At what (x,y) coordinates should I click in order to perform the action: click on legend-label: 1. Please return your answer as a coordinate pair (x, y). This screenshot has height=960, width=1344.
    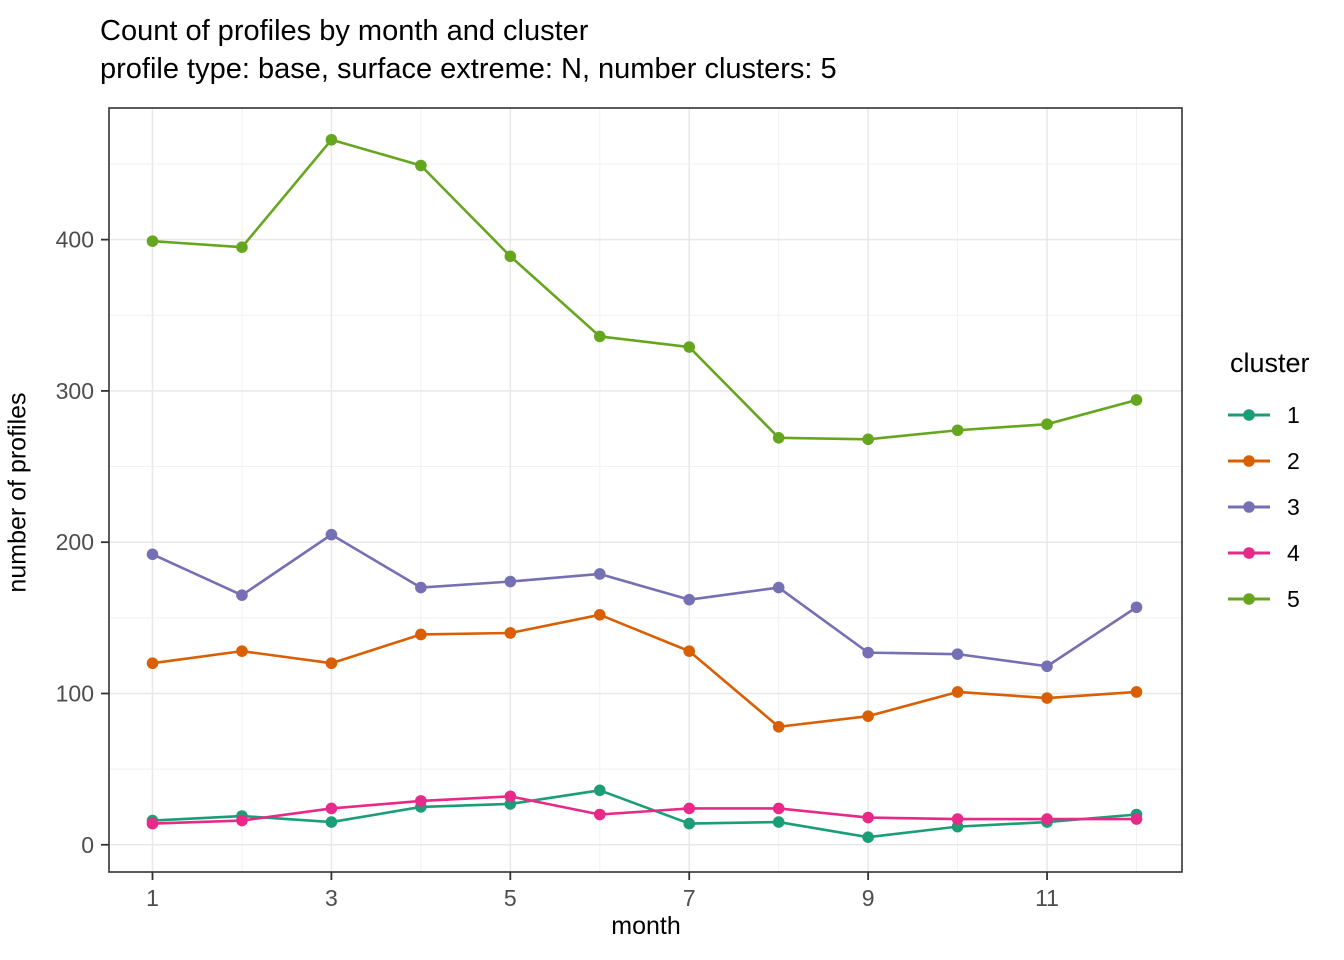
    Looking at the image, I should click on (1293, 414).